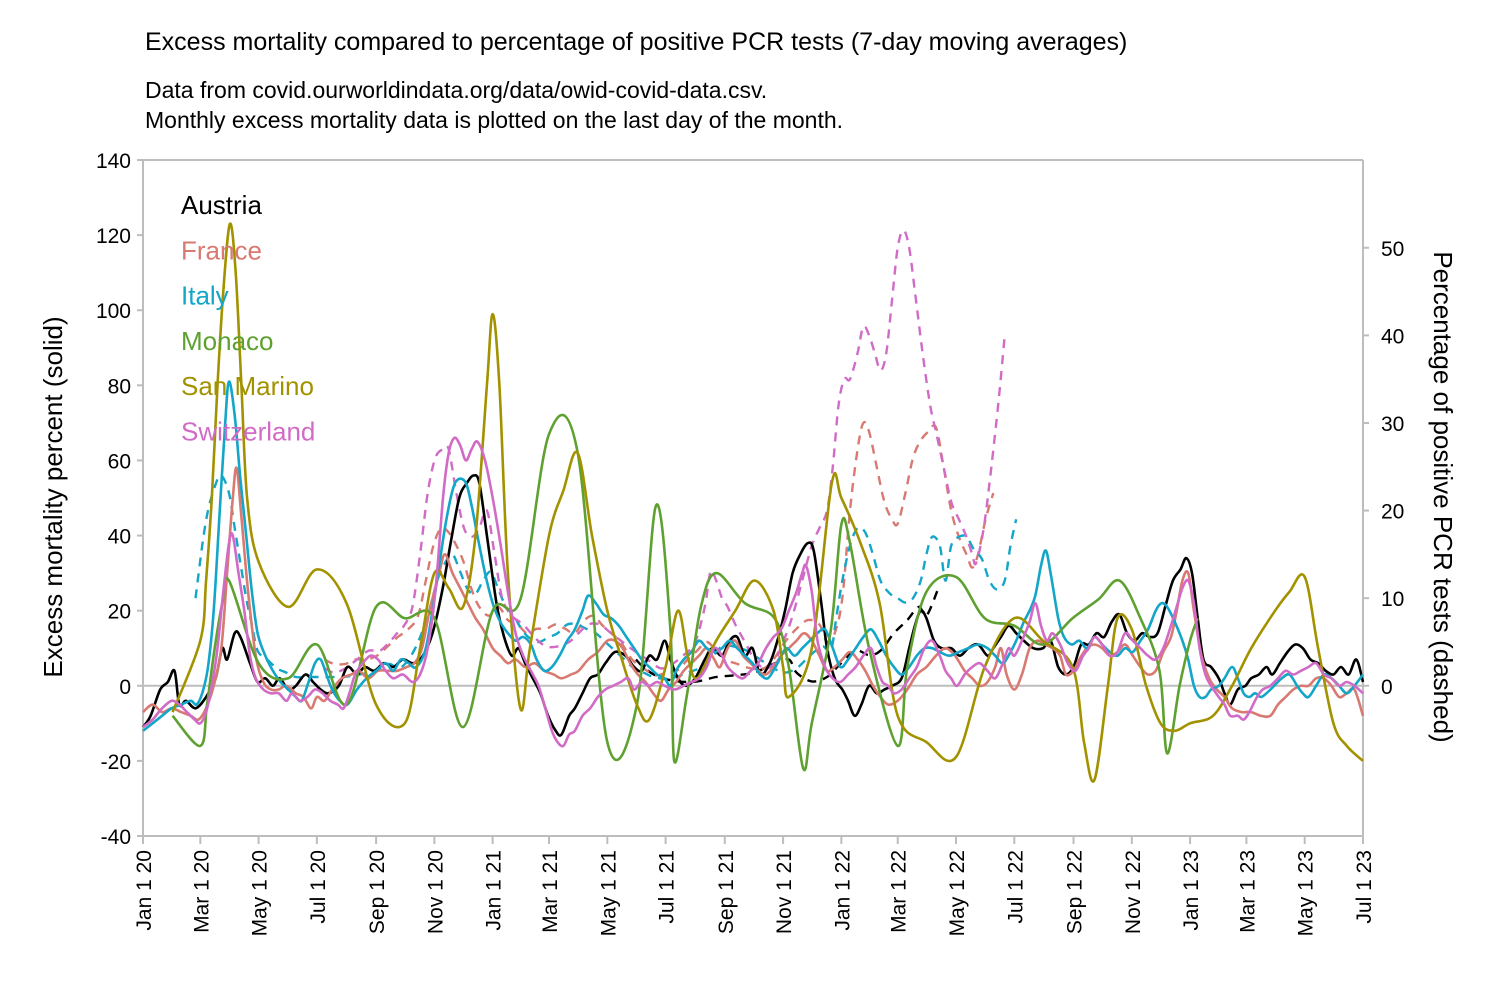  I want to click on x-tick-label: Jul 1 23, so click(1364, 887).